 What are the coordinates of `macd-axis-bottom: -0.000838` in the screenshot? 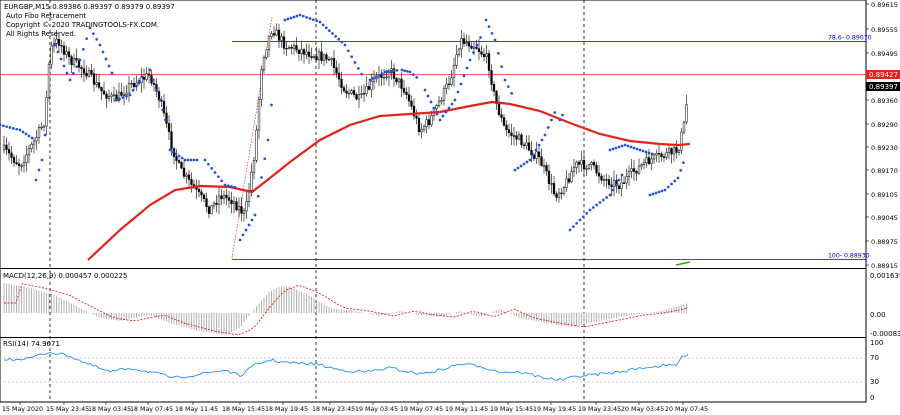 It's located at (885, 334).